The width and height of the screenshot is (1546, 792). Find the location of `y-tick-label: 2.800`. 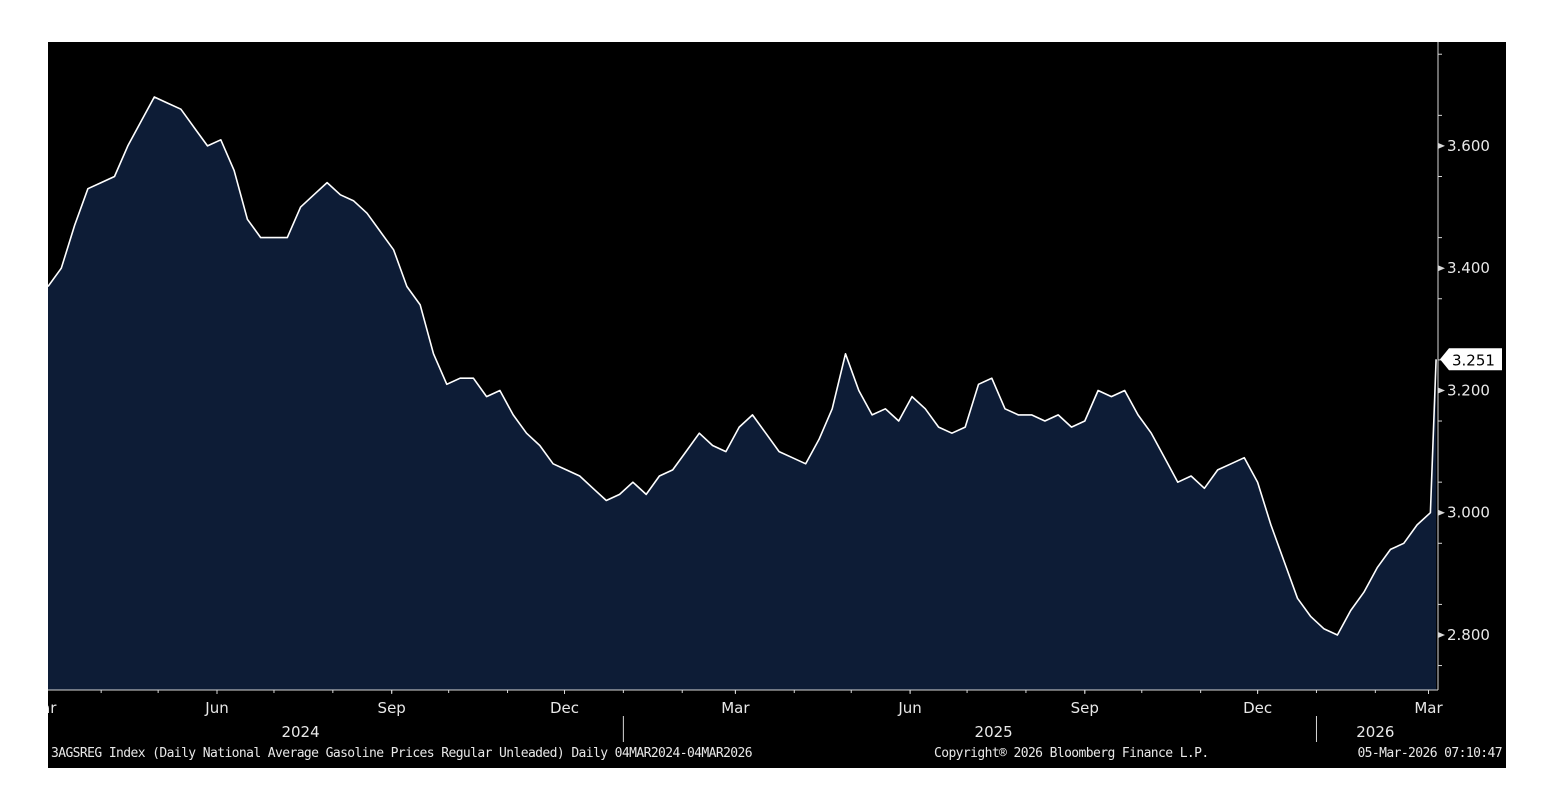

y-tick-label: 2.800 is located at coordinates (1468, 635).